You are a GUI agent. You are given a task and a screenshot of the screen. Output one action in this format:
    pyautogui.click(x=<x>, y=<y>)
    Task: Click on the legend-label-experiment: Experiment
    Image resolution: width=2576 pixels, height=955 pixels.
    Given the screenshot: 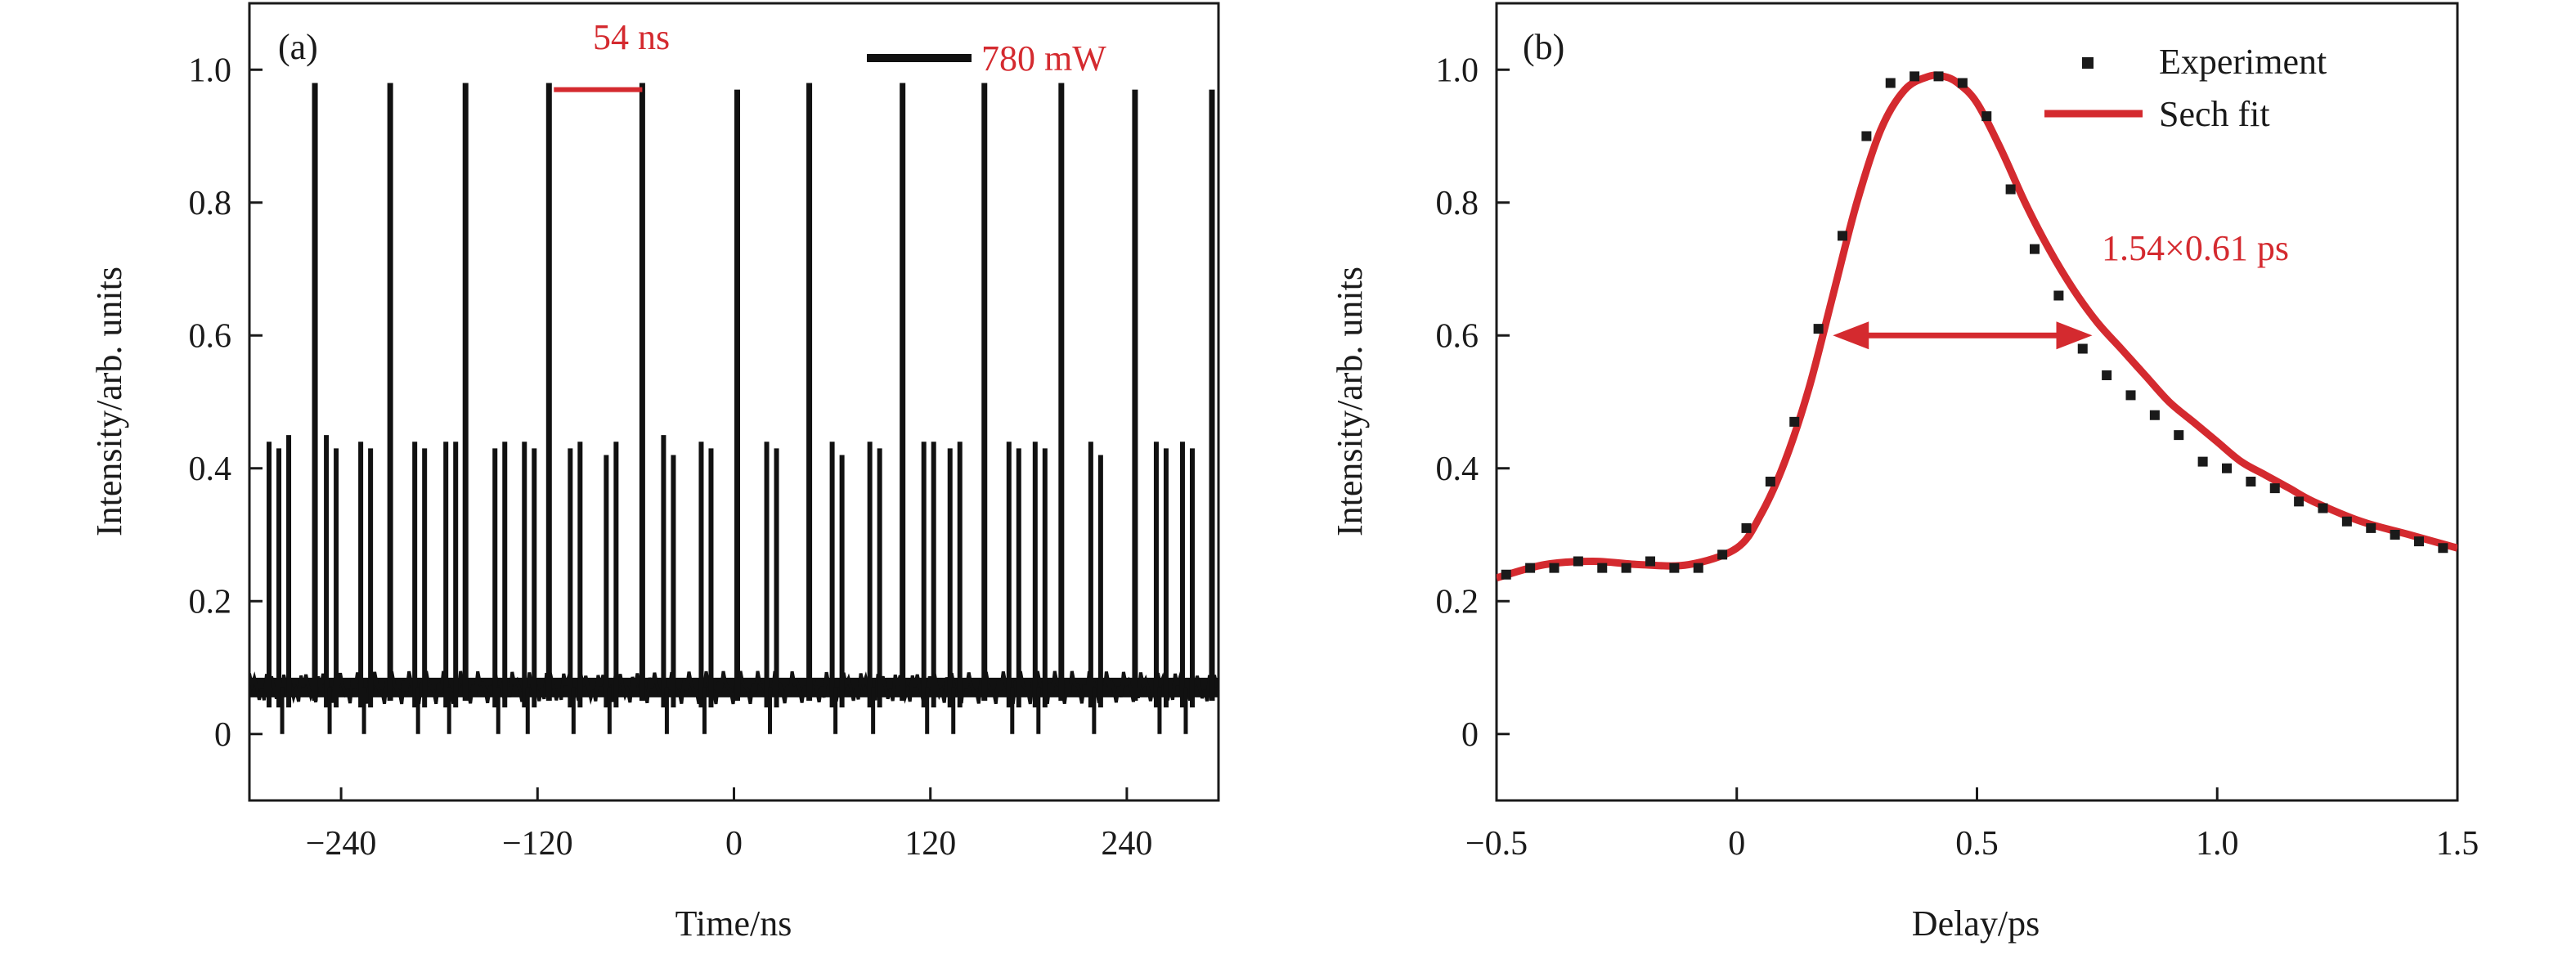 What is the action you would take?
    pyautogui.click(x=2243, y=62)
    